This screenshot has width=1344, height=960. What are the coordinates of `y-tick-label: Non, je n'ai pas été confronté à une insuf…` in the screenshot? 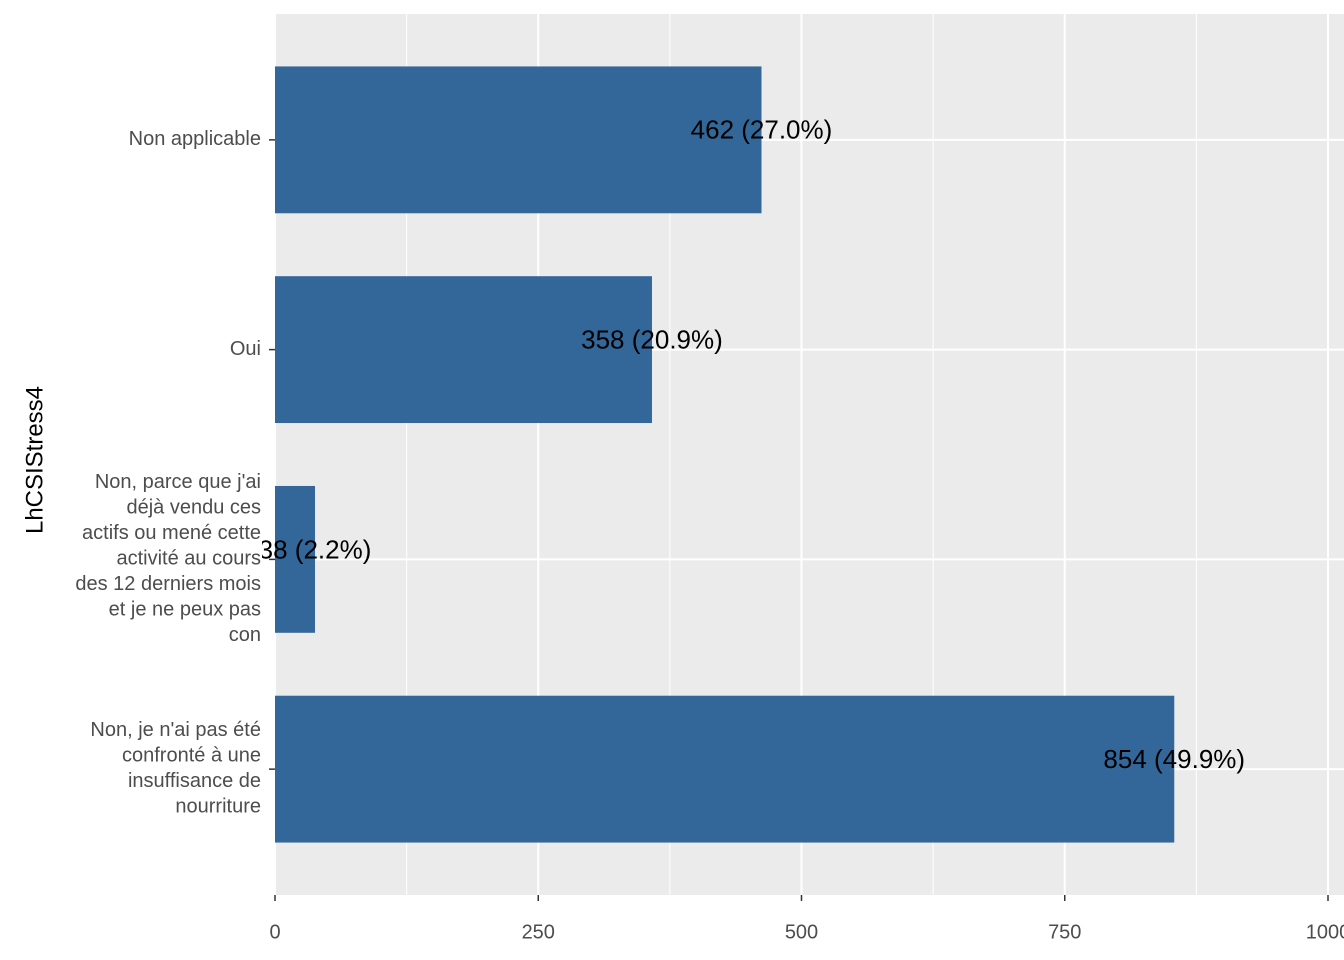 It's located at (175, 768).